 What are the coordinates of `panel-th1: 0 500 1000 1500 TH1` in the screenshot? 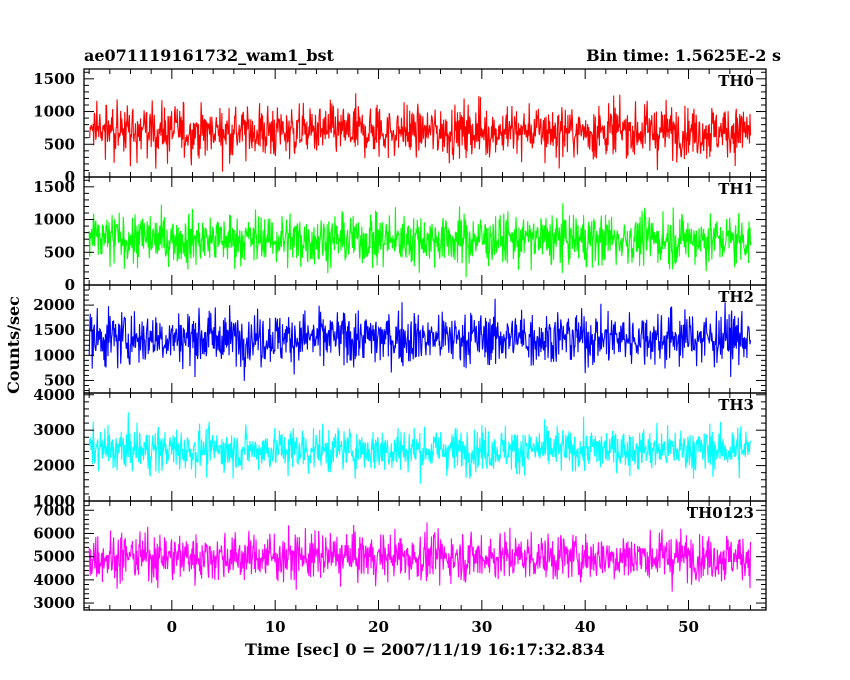 It's located at (400, 235).